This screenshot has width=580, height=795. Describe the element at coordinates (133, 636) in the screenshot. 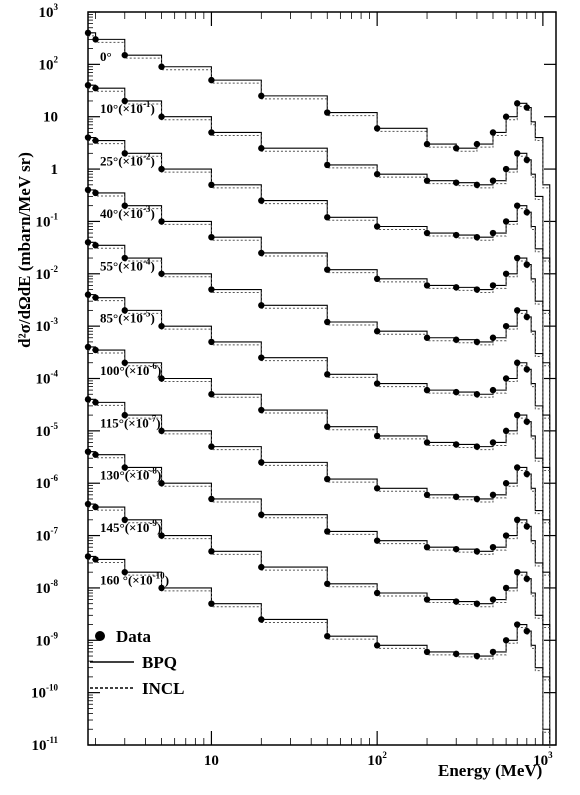

I see `legend-label-data: Data` at that location.